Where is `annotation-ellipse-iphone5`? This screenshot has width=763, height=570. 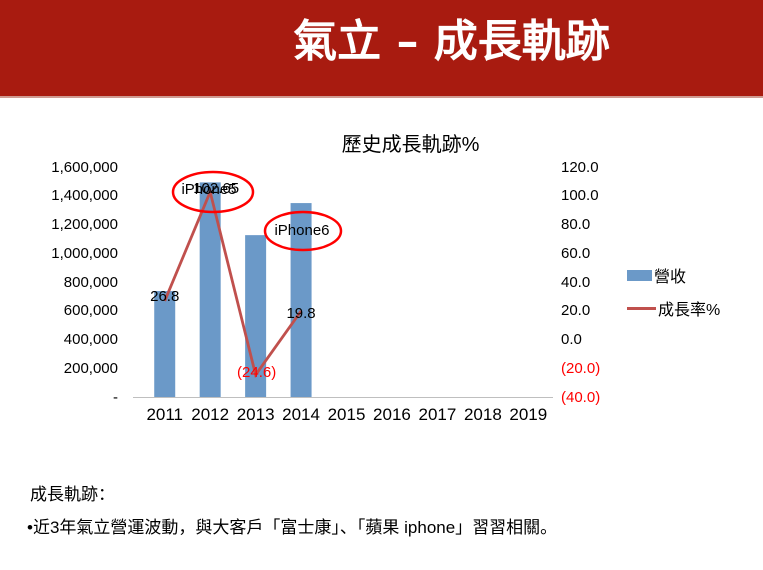 annotation-ellipse-iphone5 is located at coordinates (213, 192).